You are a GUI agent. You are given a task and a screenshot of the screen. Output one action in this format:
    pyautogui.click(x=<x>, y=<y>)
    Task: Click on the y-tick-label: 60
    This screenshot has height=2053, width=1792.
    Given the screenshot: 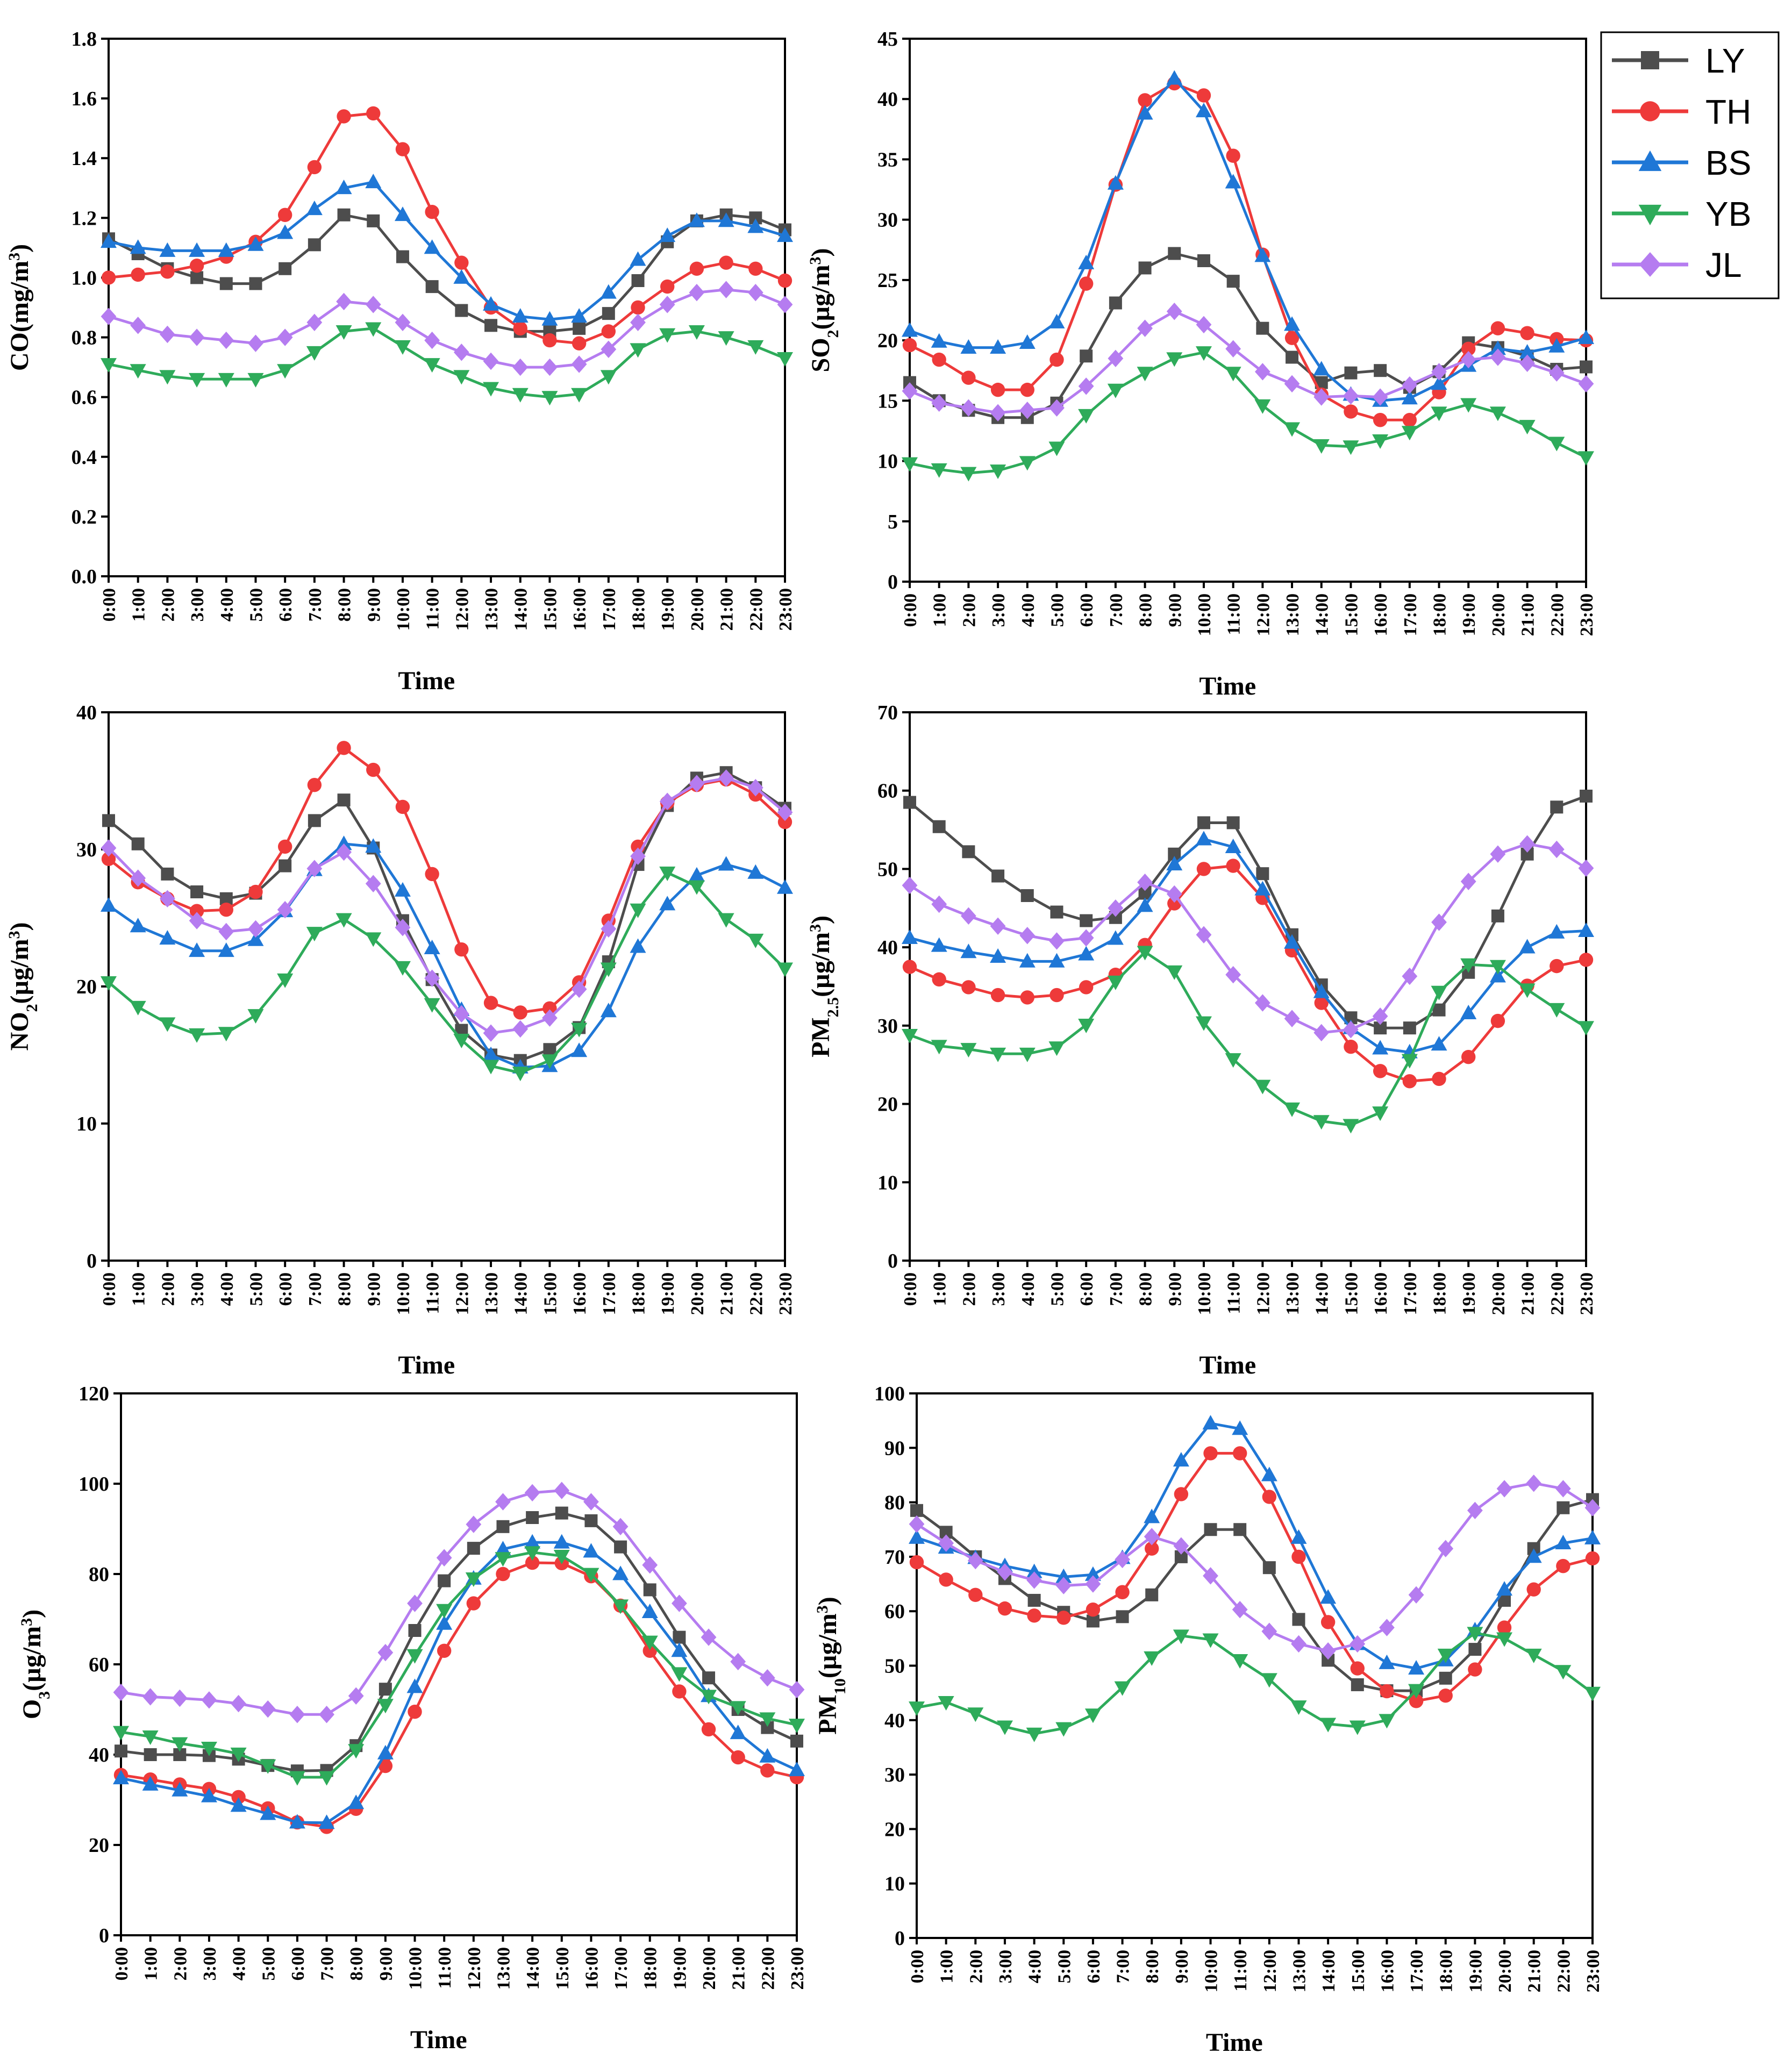 What is the action you would take?
    pyautogui.click(x=894, y=1611)
    